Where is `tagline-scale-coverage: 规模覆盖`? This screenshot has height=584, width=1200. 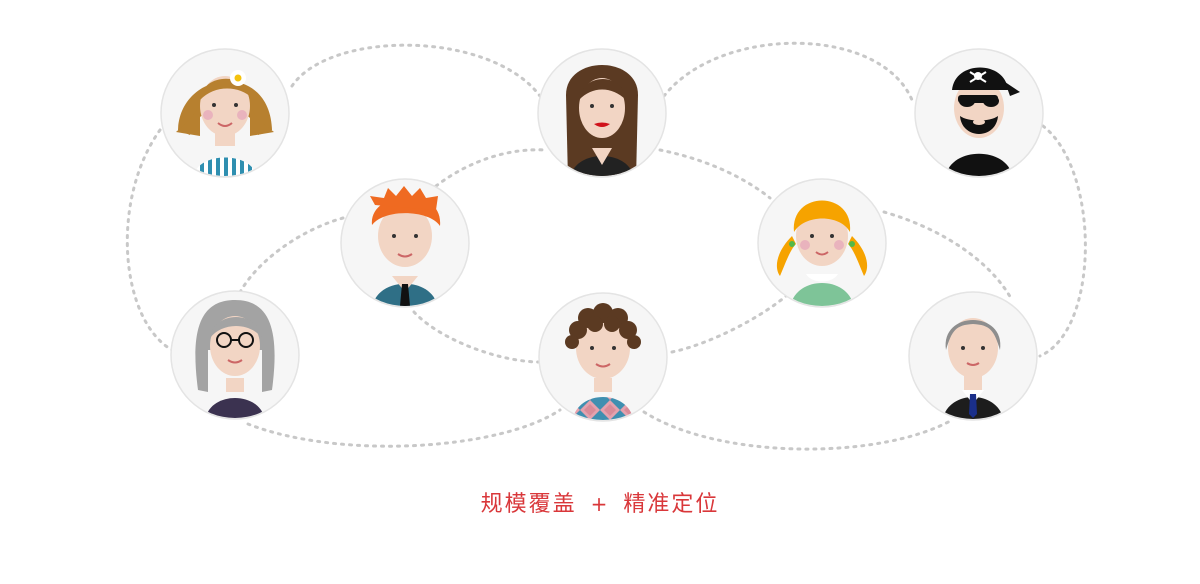
tagline-scale-coverage: 规模覆盖 is located at coordinates (528, 504).